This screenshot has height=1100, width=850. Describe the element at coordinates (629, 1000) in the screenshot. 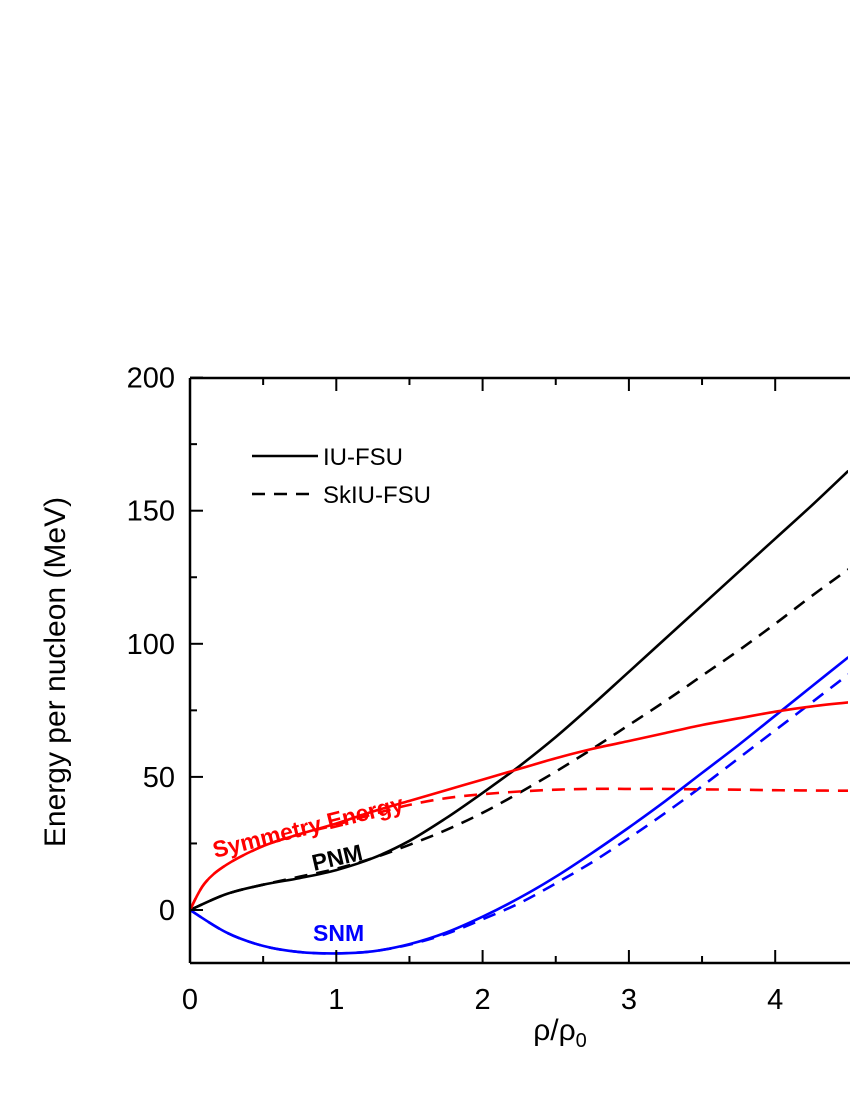

I see `x-tick-label: 3` at that location.